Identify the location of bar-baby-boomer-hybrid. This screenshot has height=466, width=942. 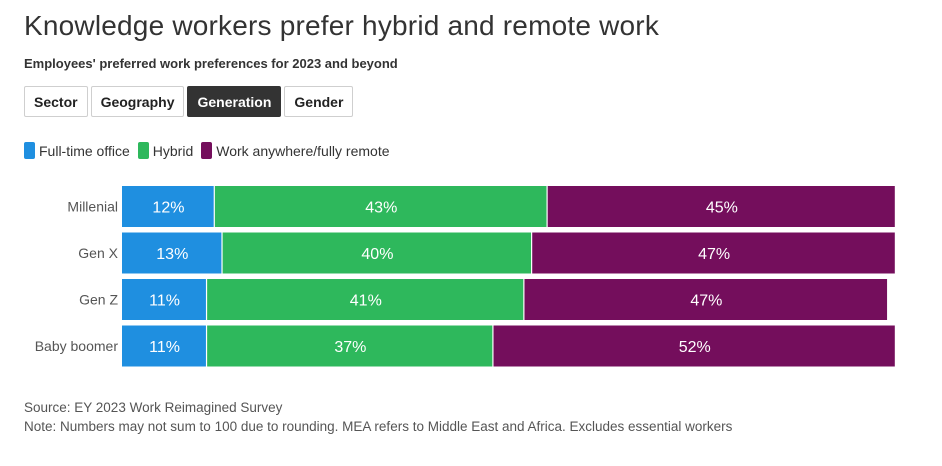
(350, 346).